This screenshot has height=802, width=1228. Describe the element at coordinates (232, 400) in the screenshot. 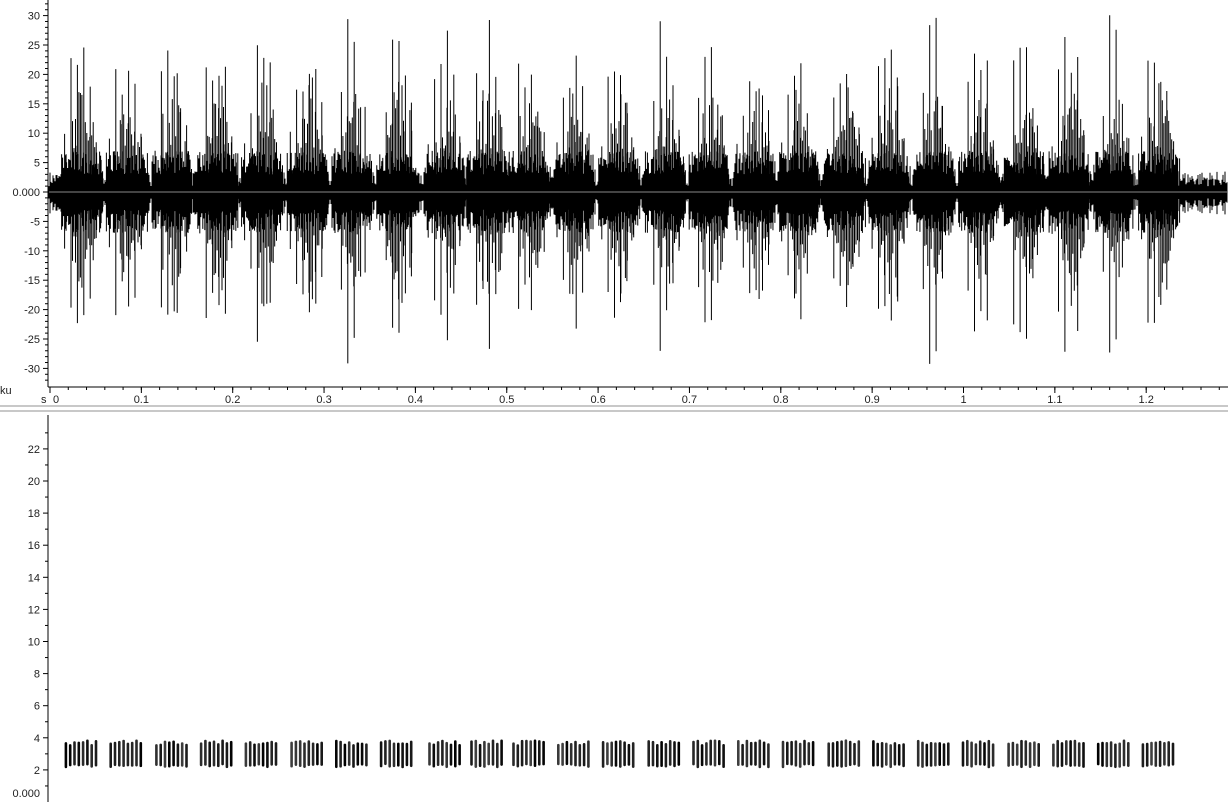

I see `x-tick-label: 0.2` at that location.